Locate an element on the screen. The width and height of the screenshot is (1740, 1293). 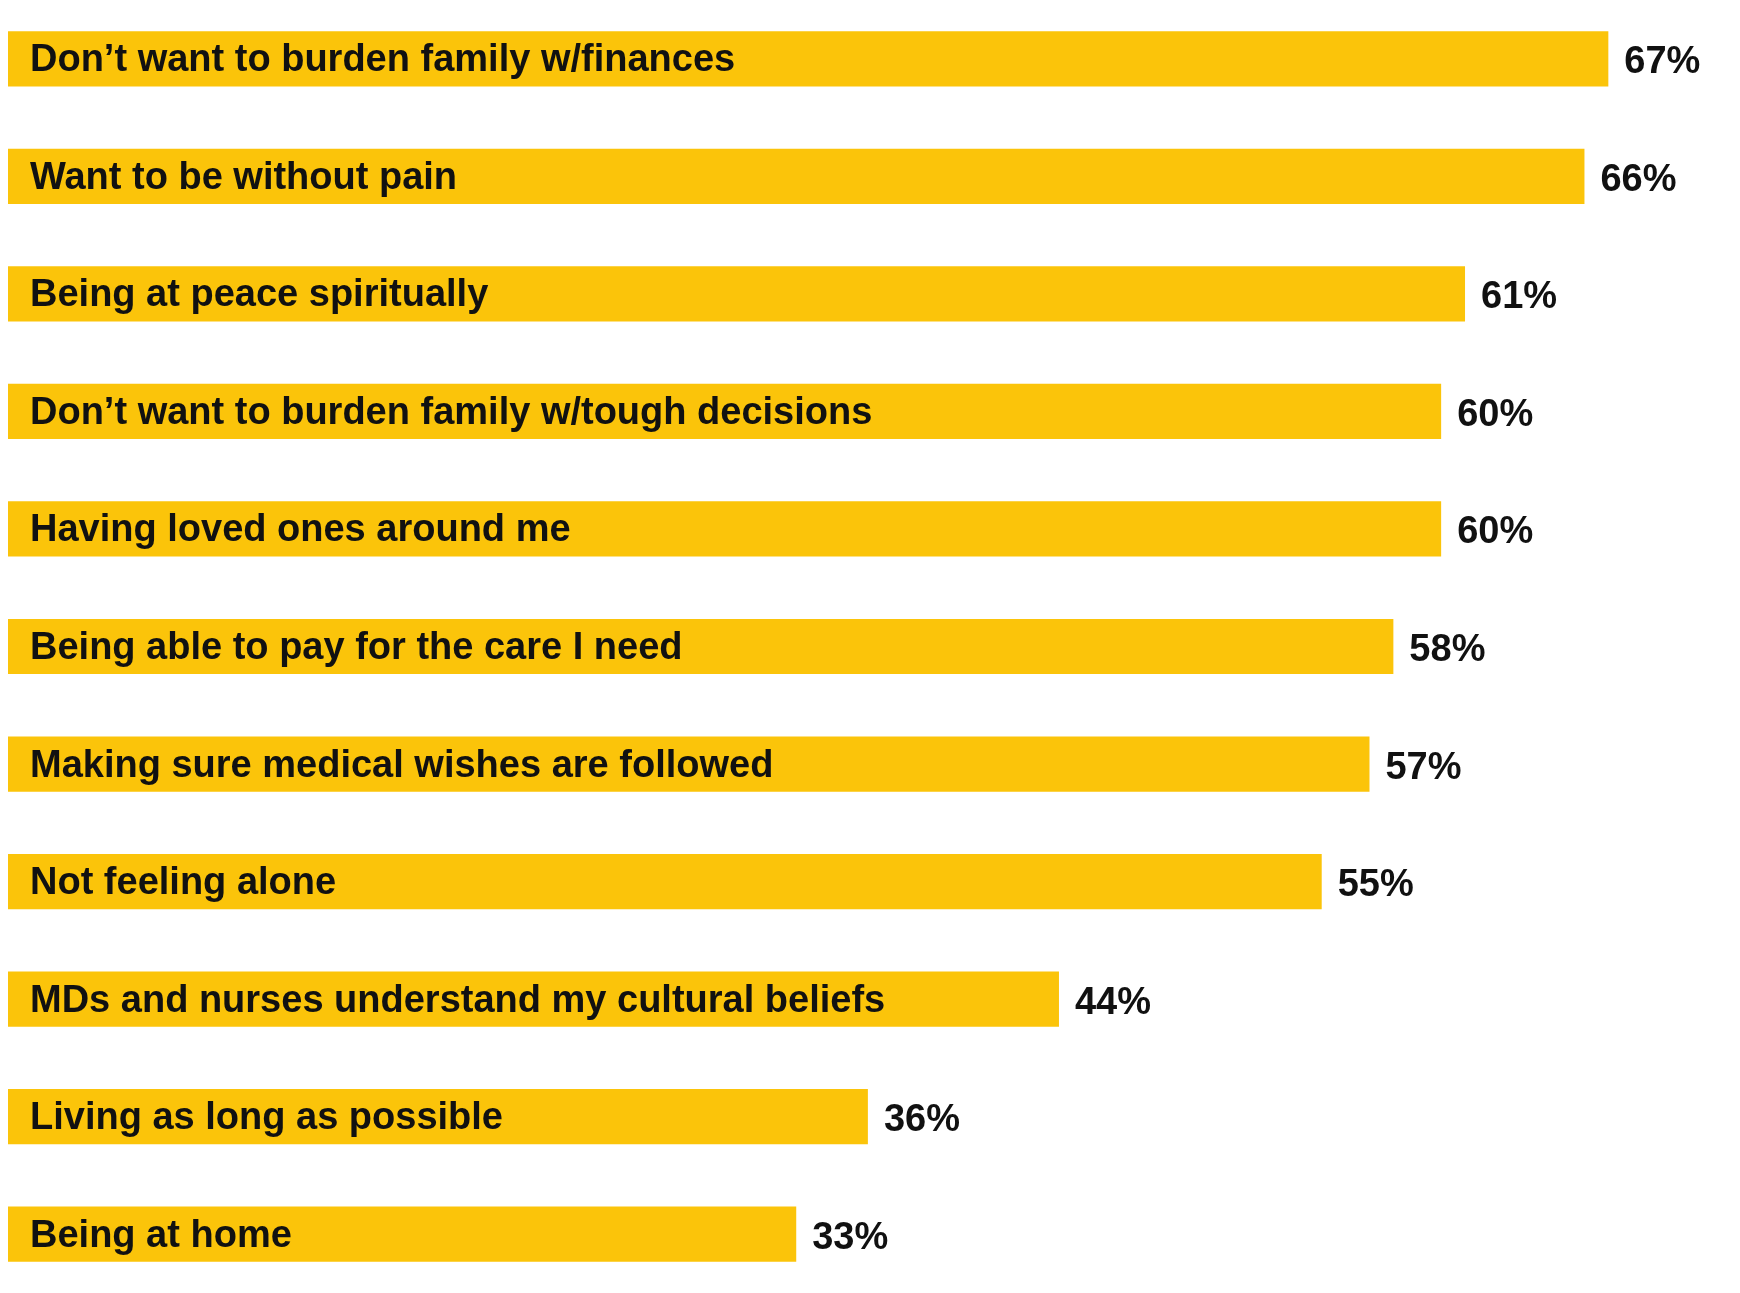
y-tick-label: Not feeling alone is located at coordinates (183, 881).